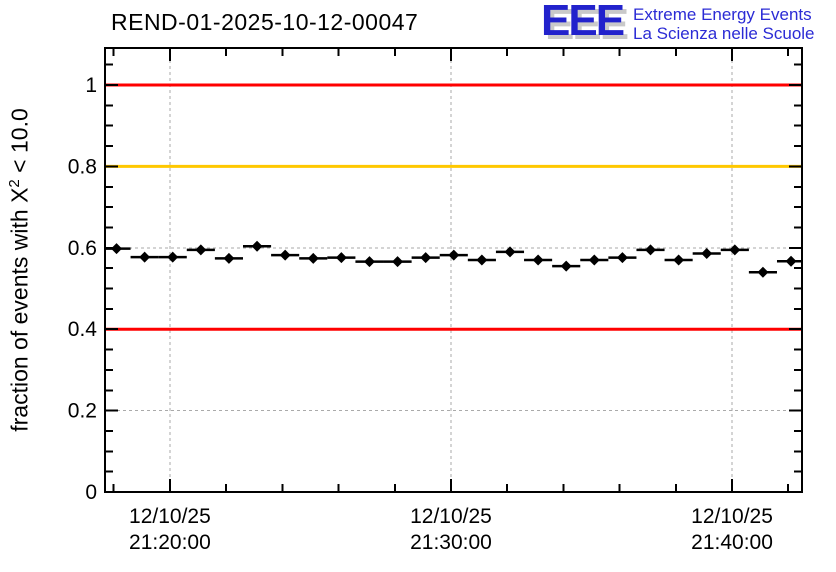  I want to click on y-tick-label: 1, so click(91, 85).